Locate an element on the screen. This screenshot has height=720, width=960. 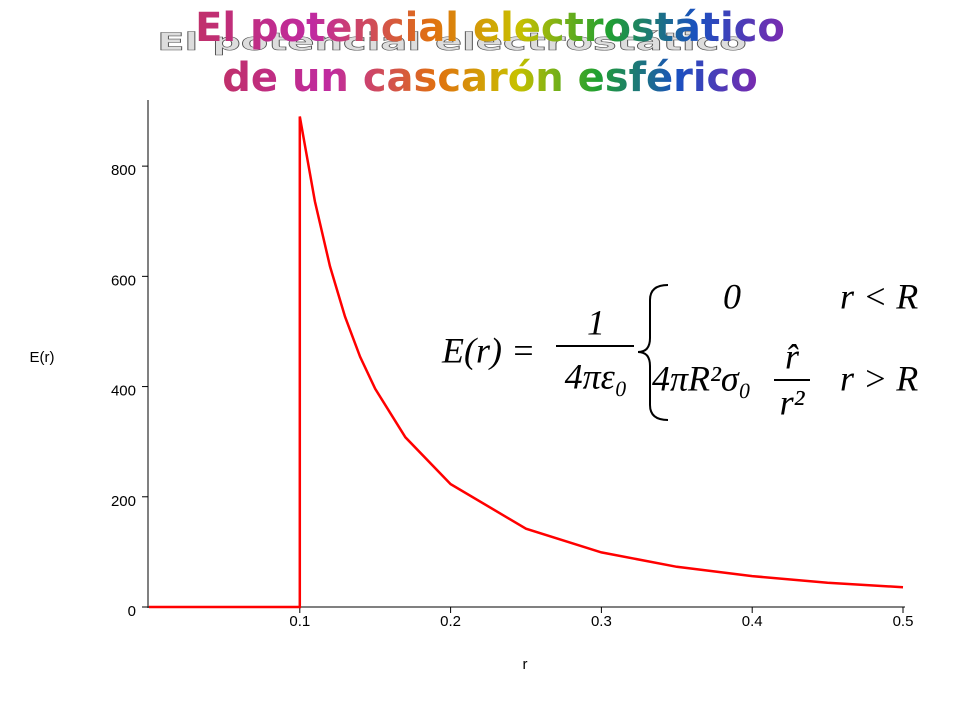
y-tick-label: 800 is located at coordinates (123, 170).